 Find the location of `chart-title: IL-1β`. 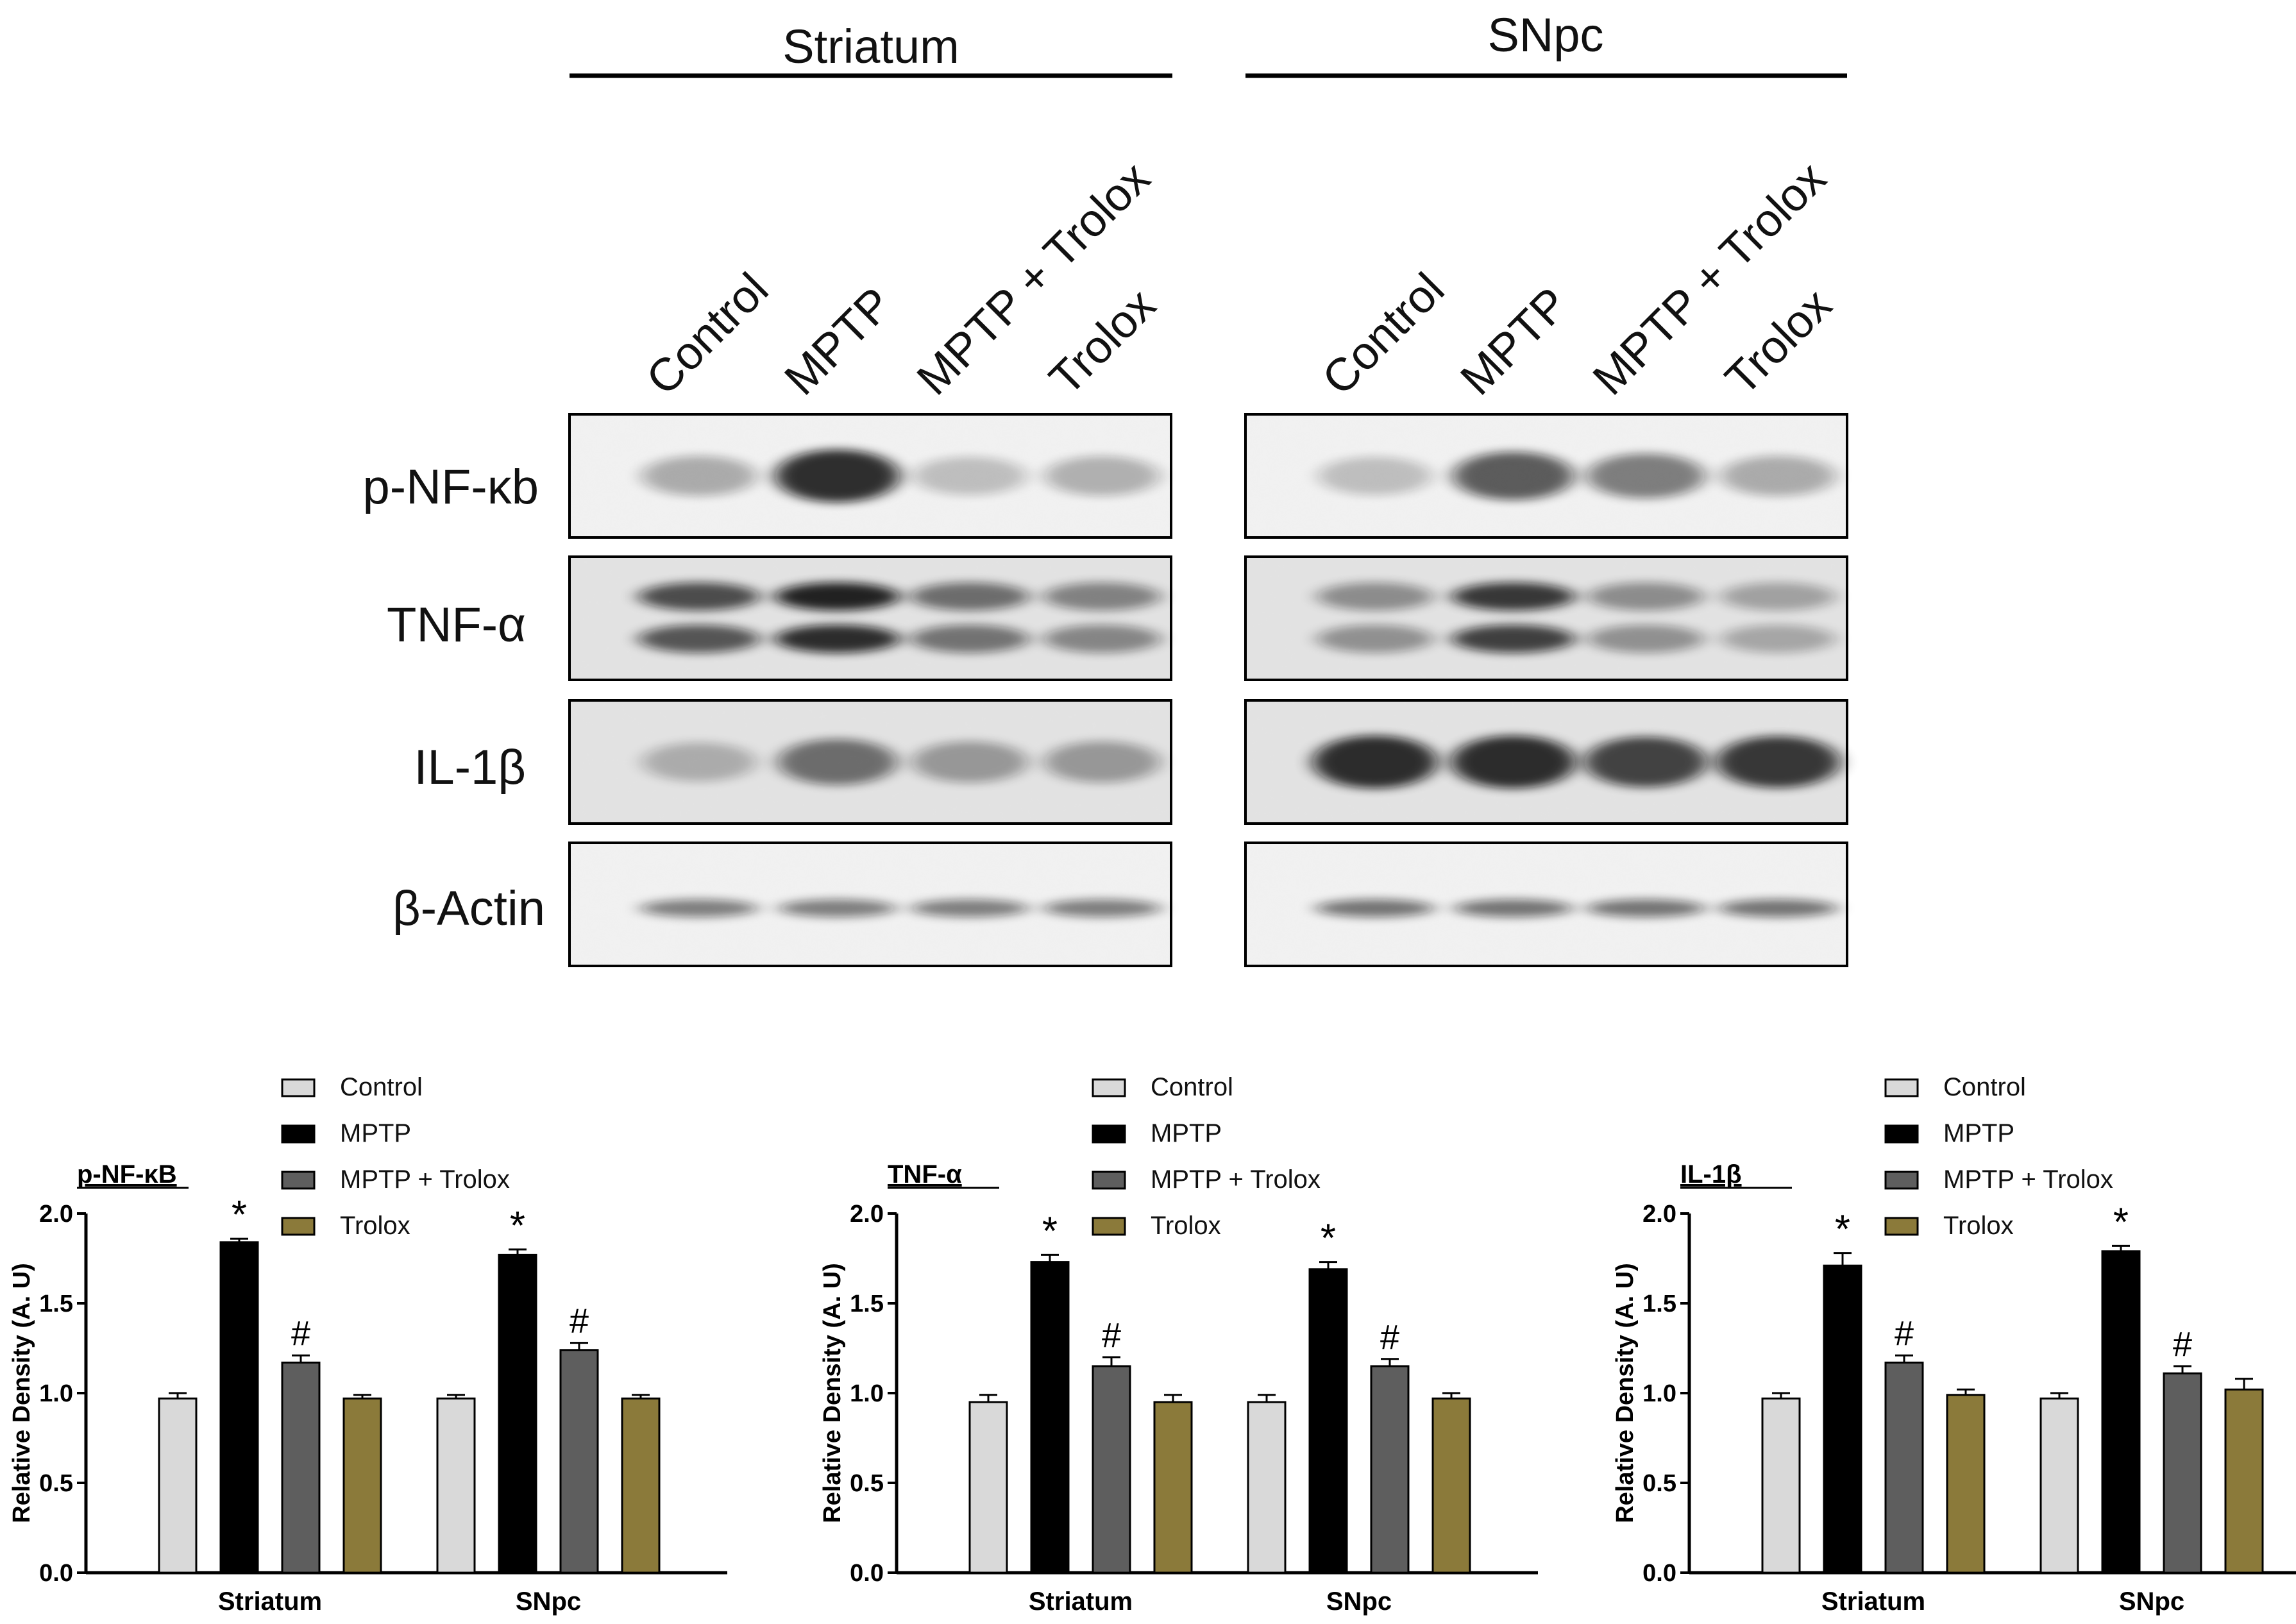

chart-title: IL-1β is located at coordinates (1711, 1174).